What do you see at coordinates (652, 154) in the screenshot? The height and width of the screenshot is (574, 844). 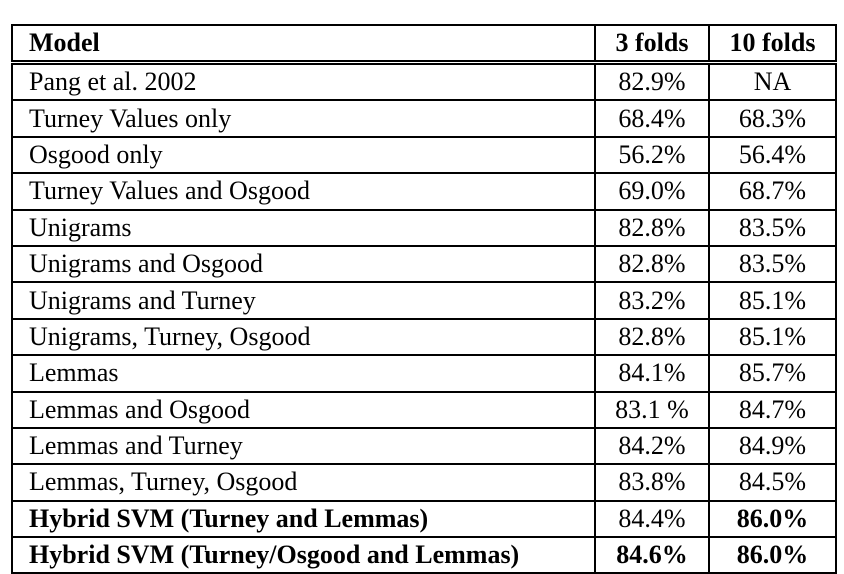 I see `cell-three-folds: 56.2%` at bounding box center [652, 154].